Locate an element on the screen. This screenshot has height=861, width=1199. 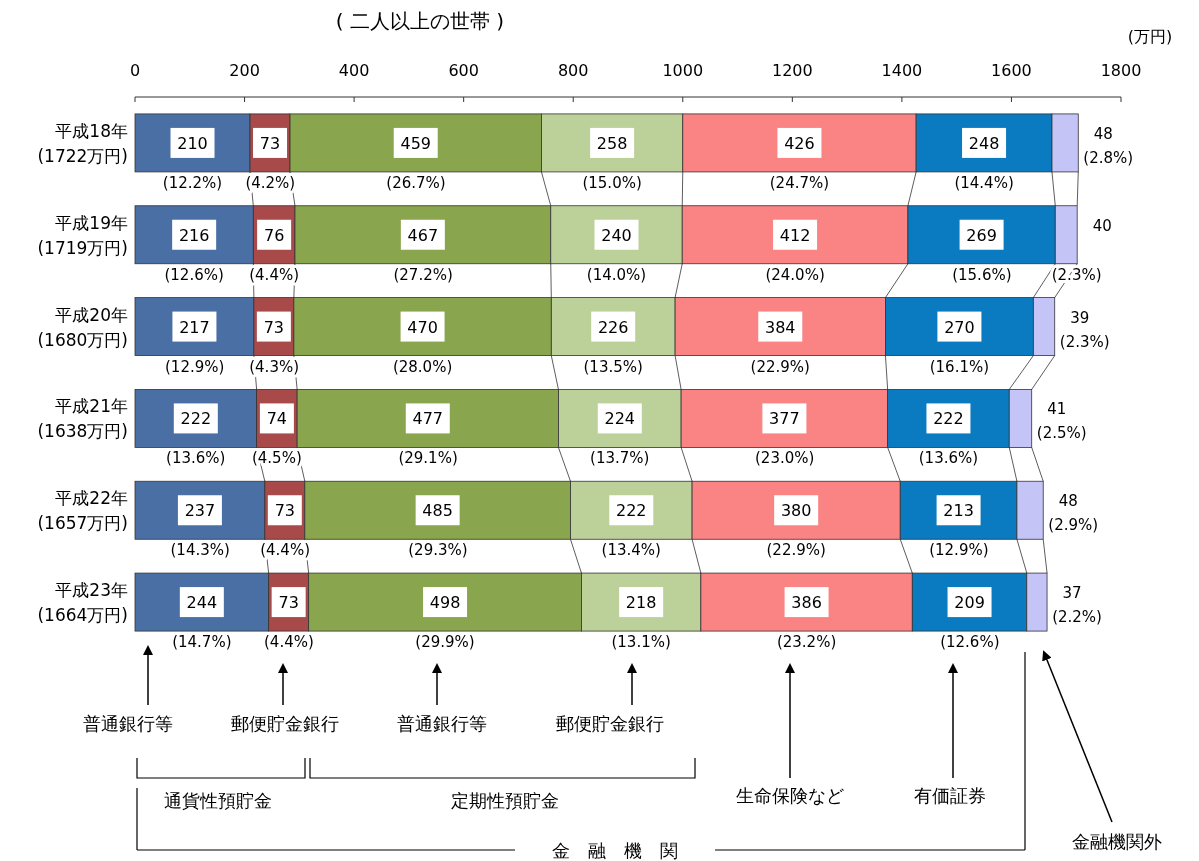
y-tick-label: 平成22年 is located at coordinates (91, 498).